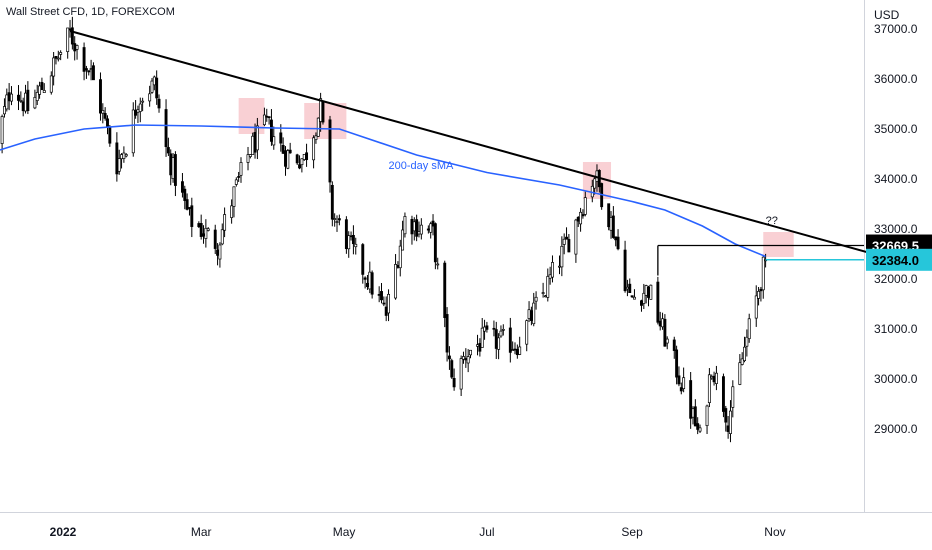 This screenshot has height=550, width=932. What do you see at coordinates (896, 129) in the screenshot?
I see `y-tick-label-7: 35000.0` at bounding box center [896, 129].